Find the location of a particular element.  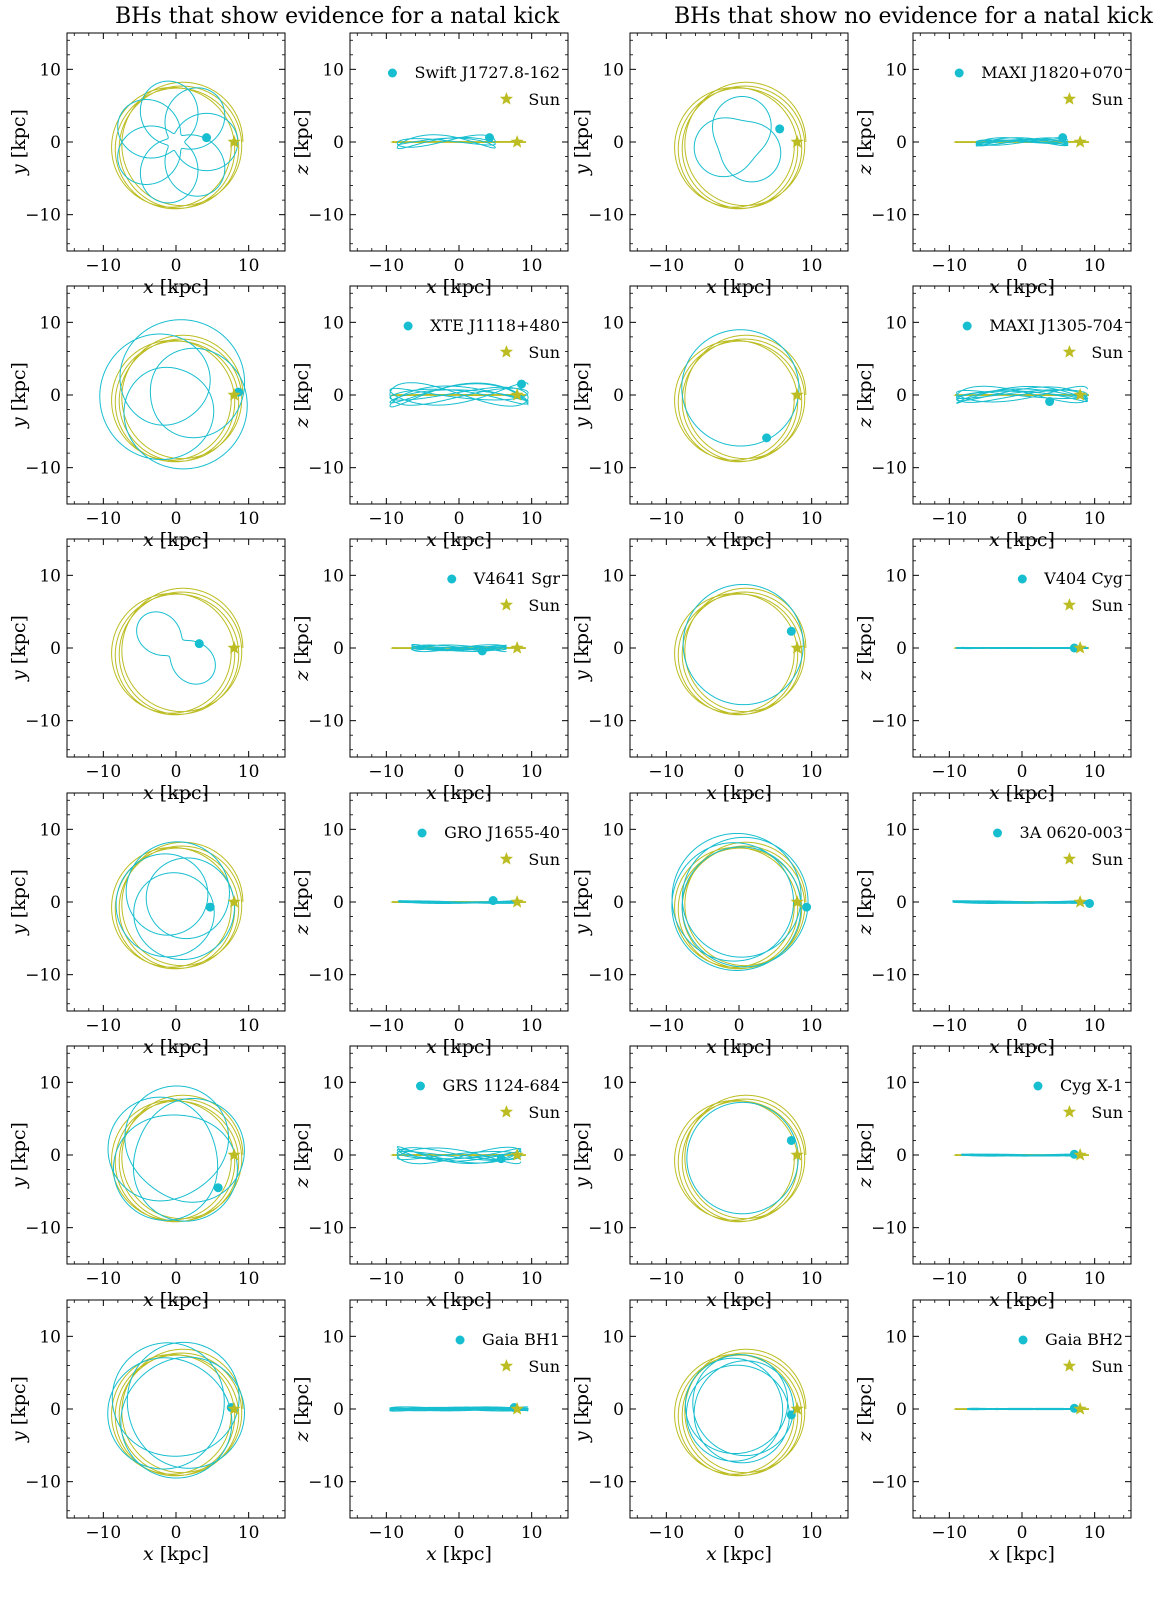

panel-xy-gaia-bh2: −10 −10 0 0 10 10 x [kpc] y [kpc] is located at coordinates (710, 1432).